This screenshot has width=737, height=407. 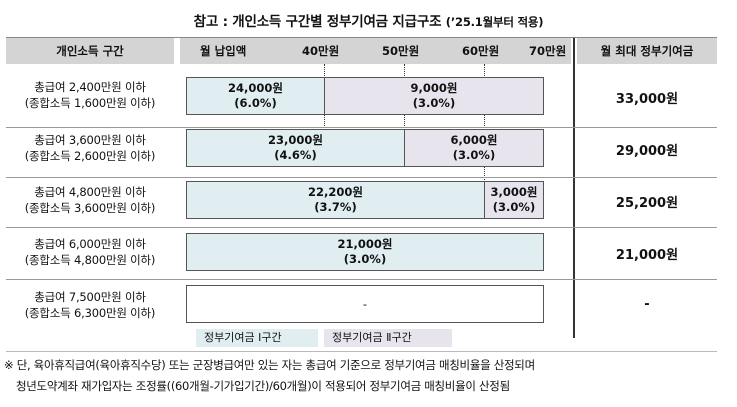 I want to click on row-3-zone2-bar: 3,000원 (3.0%), so click(x=514, y=200).